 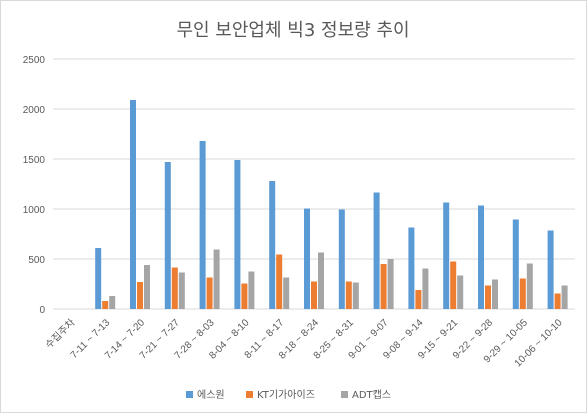 What do you see at coordinates (371, 395) in the screenshot?
I see `legend-label-3: ADT캡스` at bounding box center [371, 395].